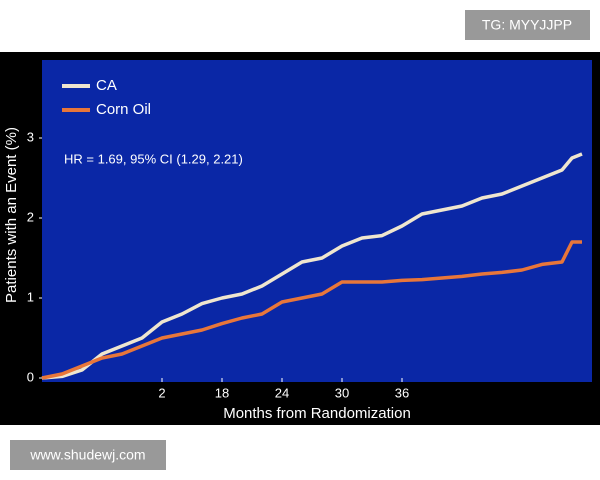  I want to click on y-axis-label: Patients with an Event (%), so click(11, 215).